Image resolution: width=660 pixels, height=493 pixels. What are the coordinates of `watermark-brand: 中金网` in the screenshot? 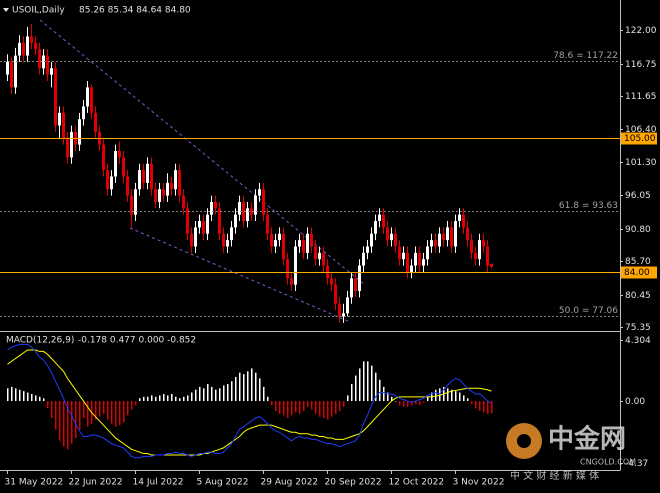 It's located at (587, 439).